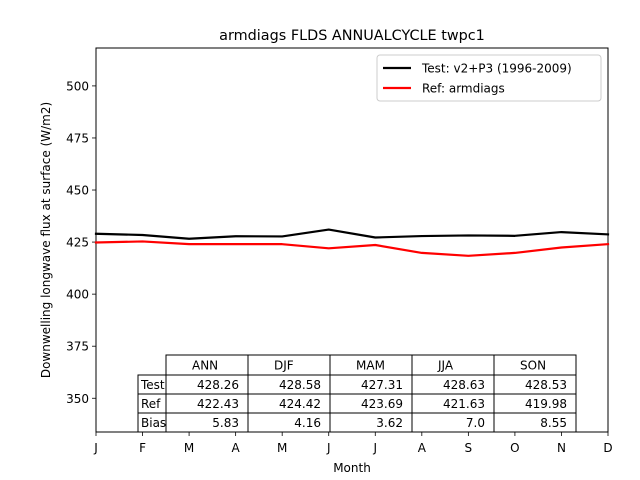  I want to click on table-cell-value: 3.62, so click(389, 423).